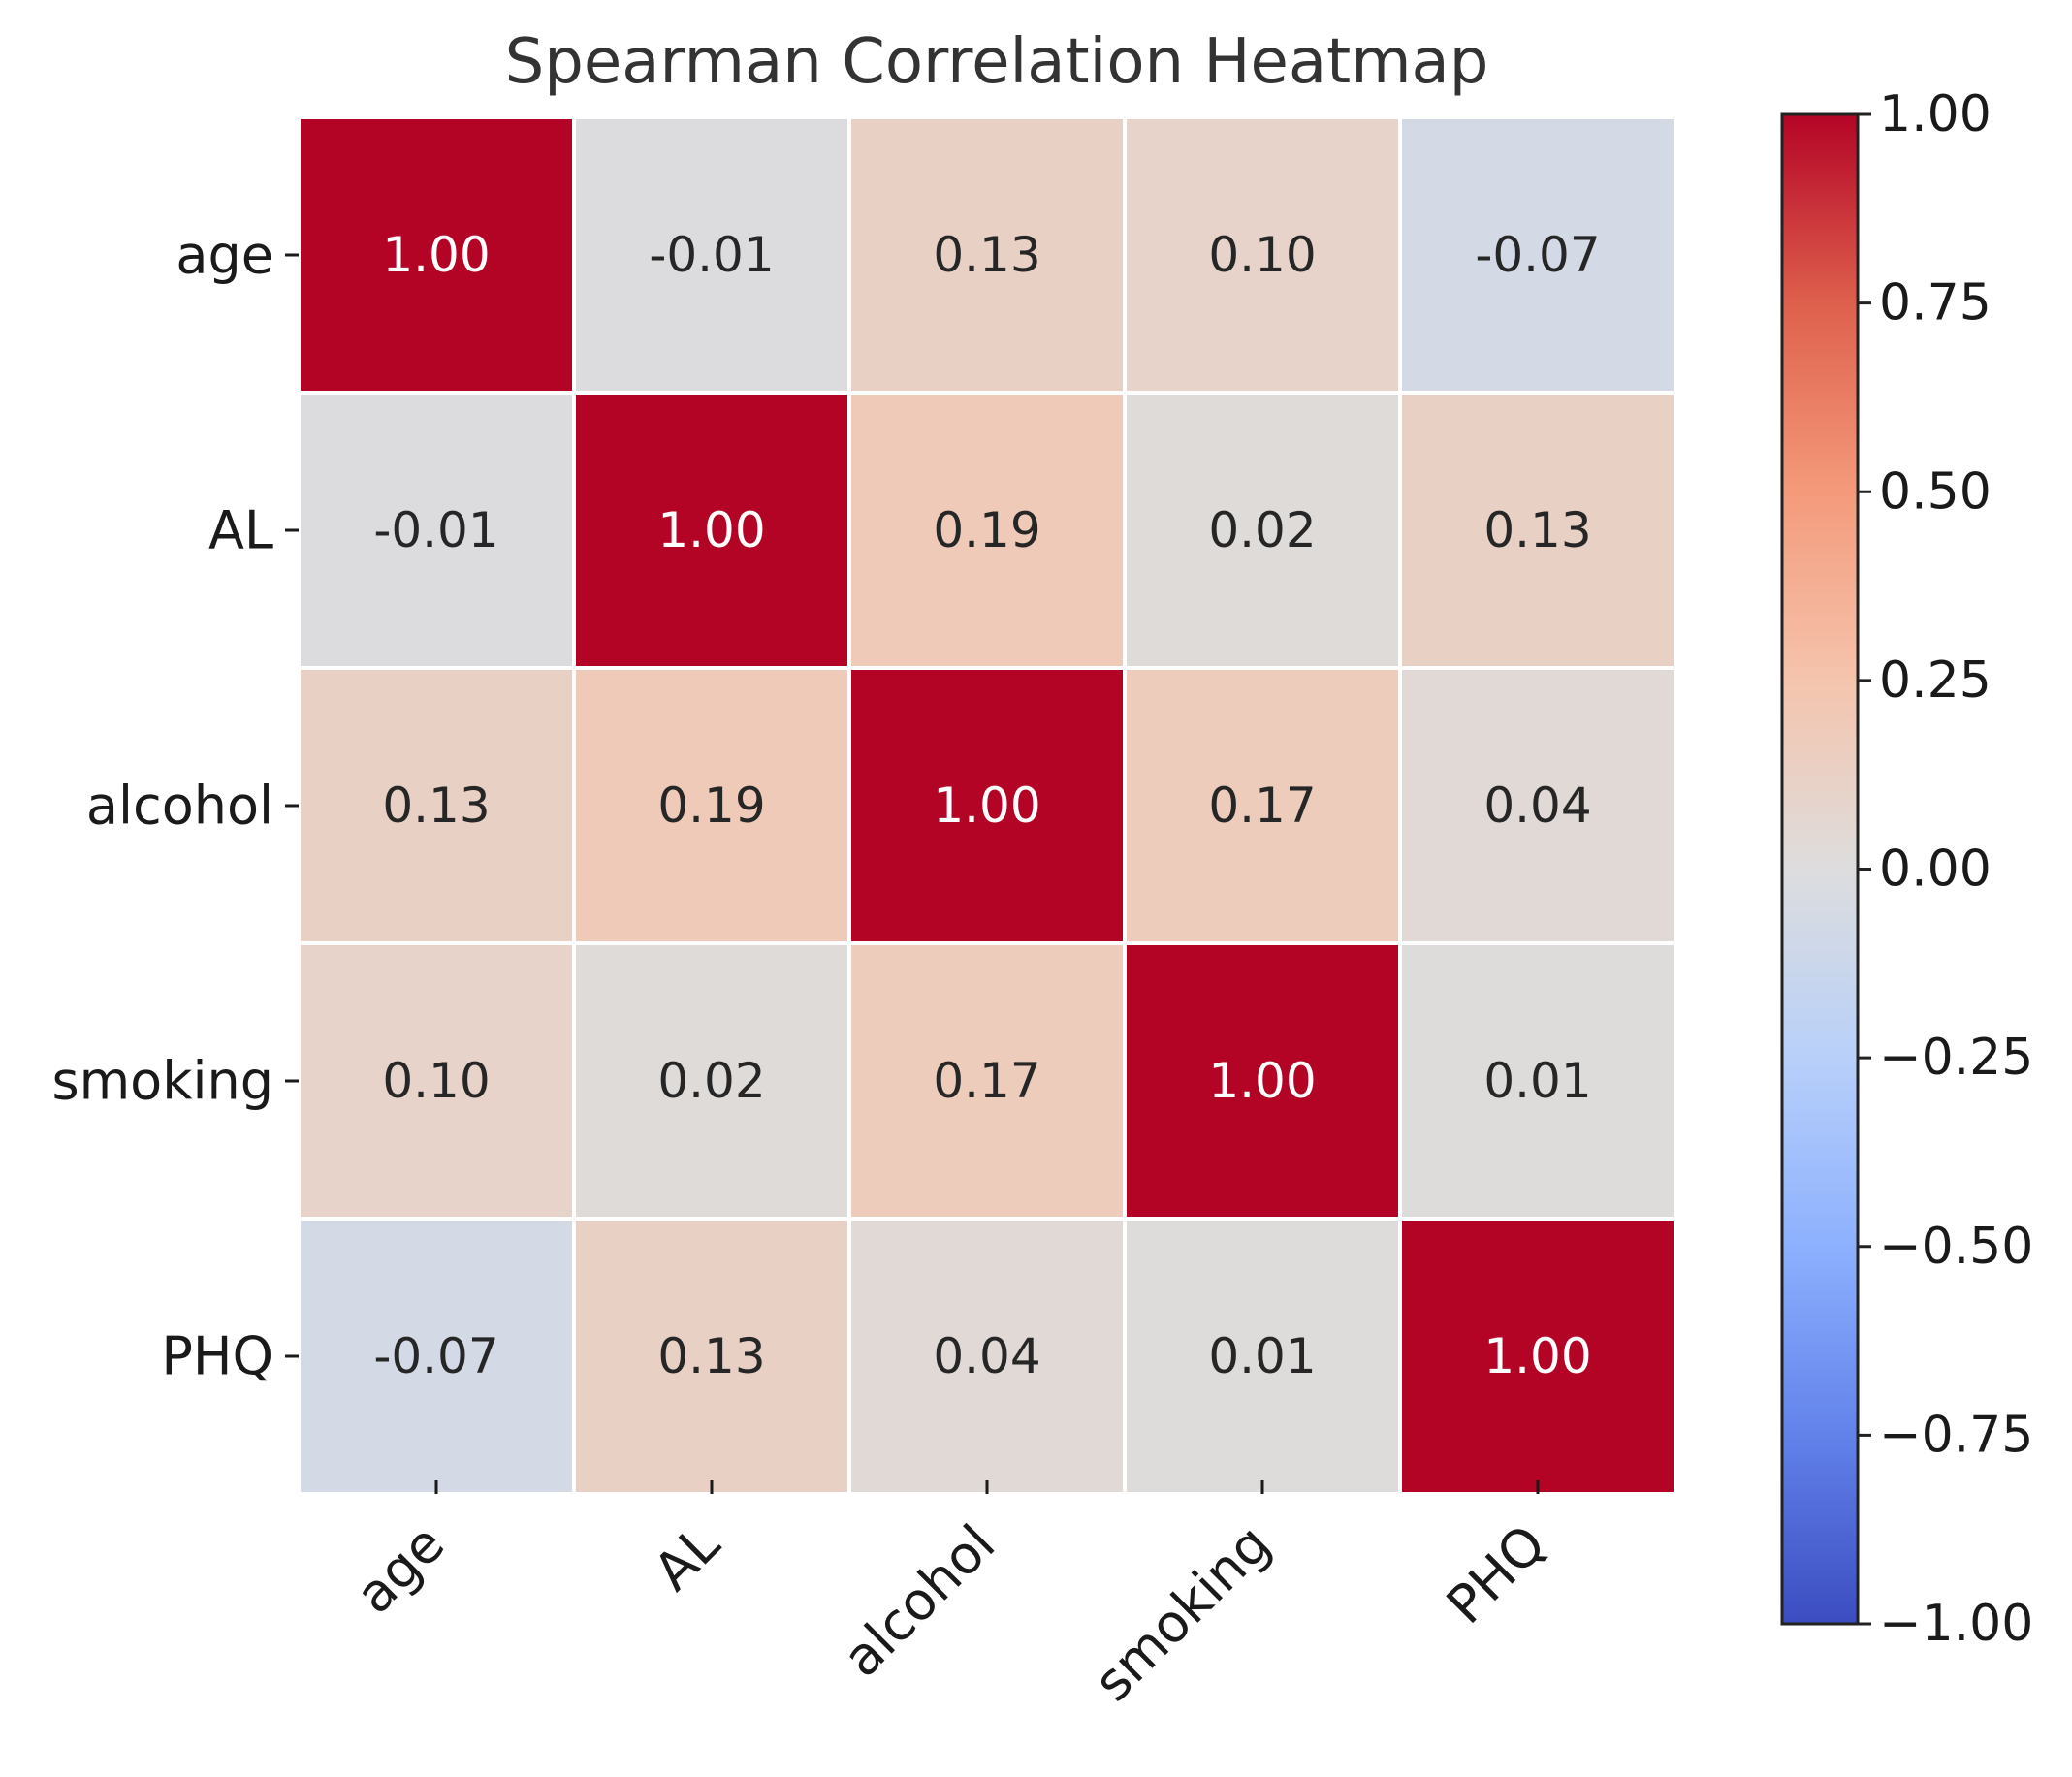  I want to click on x-tick-label-alcohol: alcohol, so click(918, 1601).